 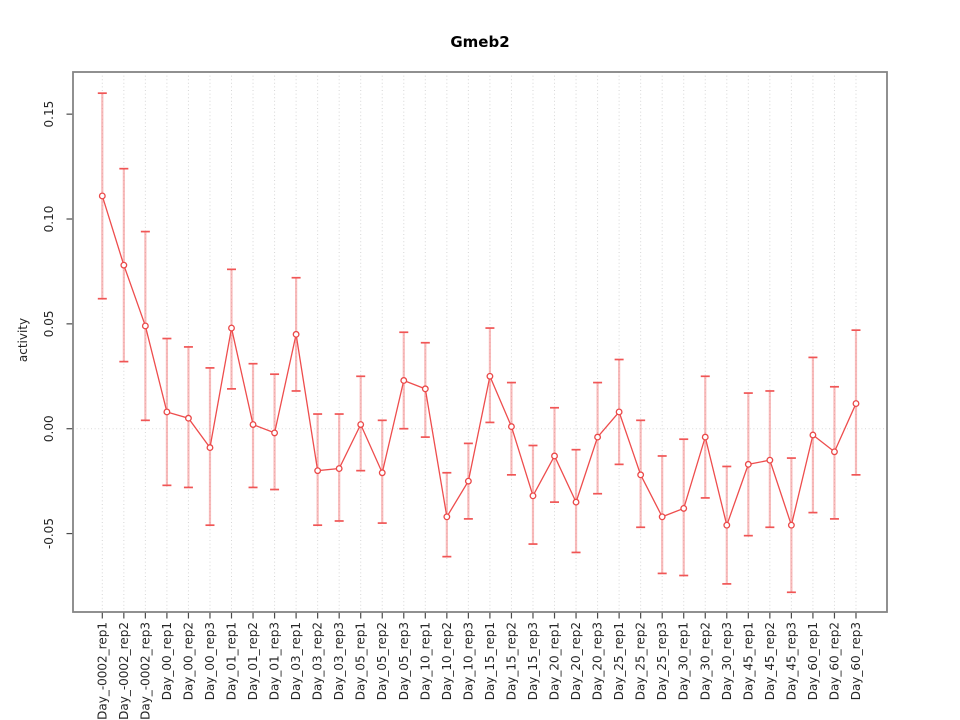 I want to click on x-tick-label: Day_30_rep3, so click(x=727, y=661).